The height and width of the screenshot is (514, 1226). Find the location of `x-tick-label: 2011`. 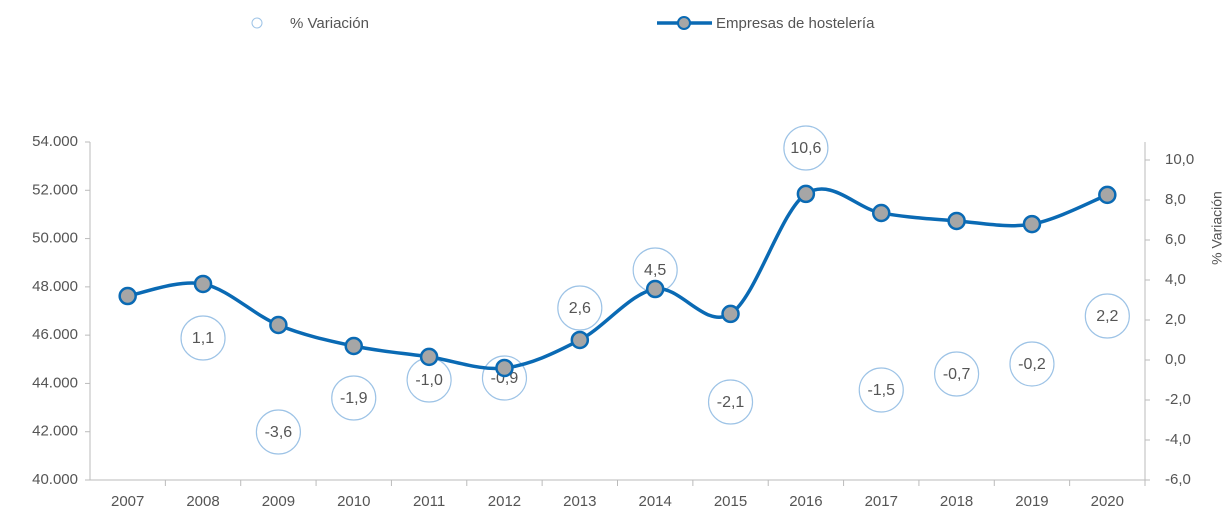

x-tick-label: 2011 is located at coordinates (429, 501).